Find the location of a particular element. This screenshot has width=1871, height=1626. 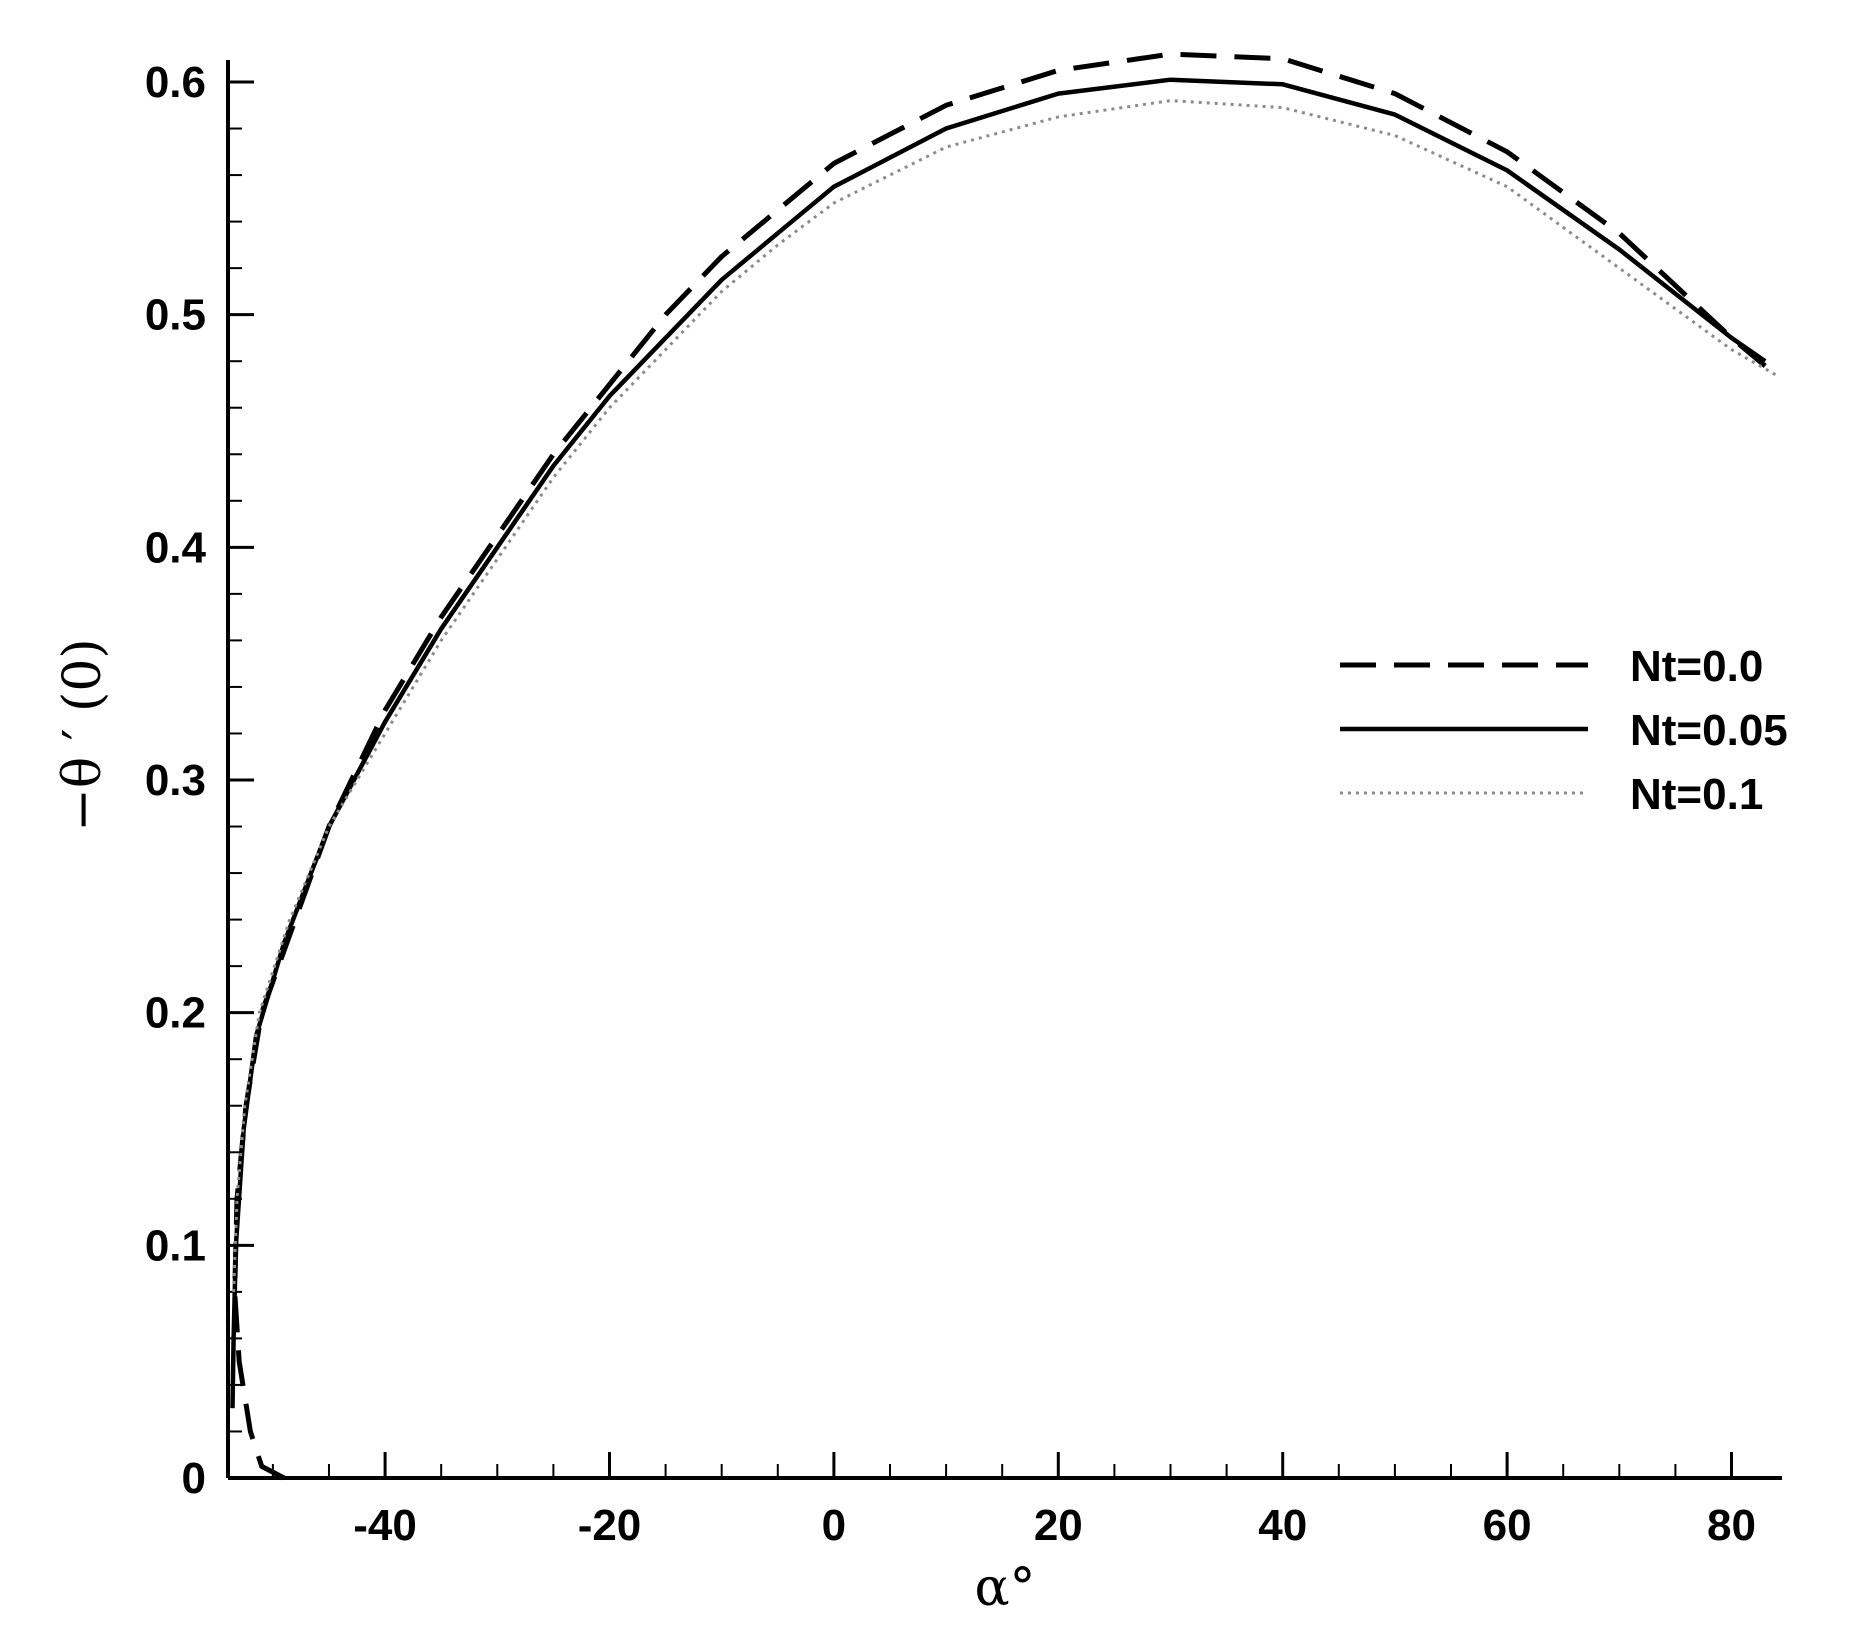

x-tick-label: 60 is located at coordinates (1507, 1525).